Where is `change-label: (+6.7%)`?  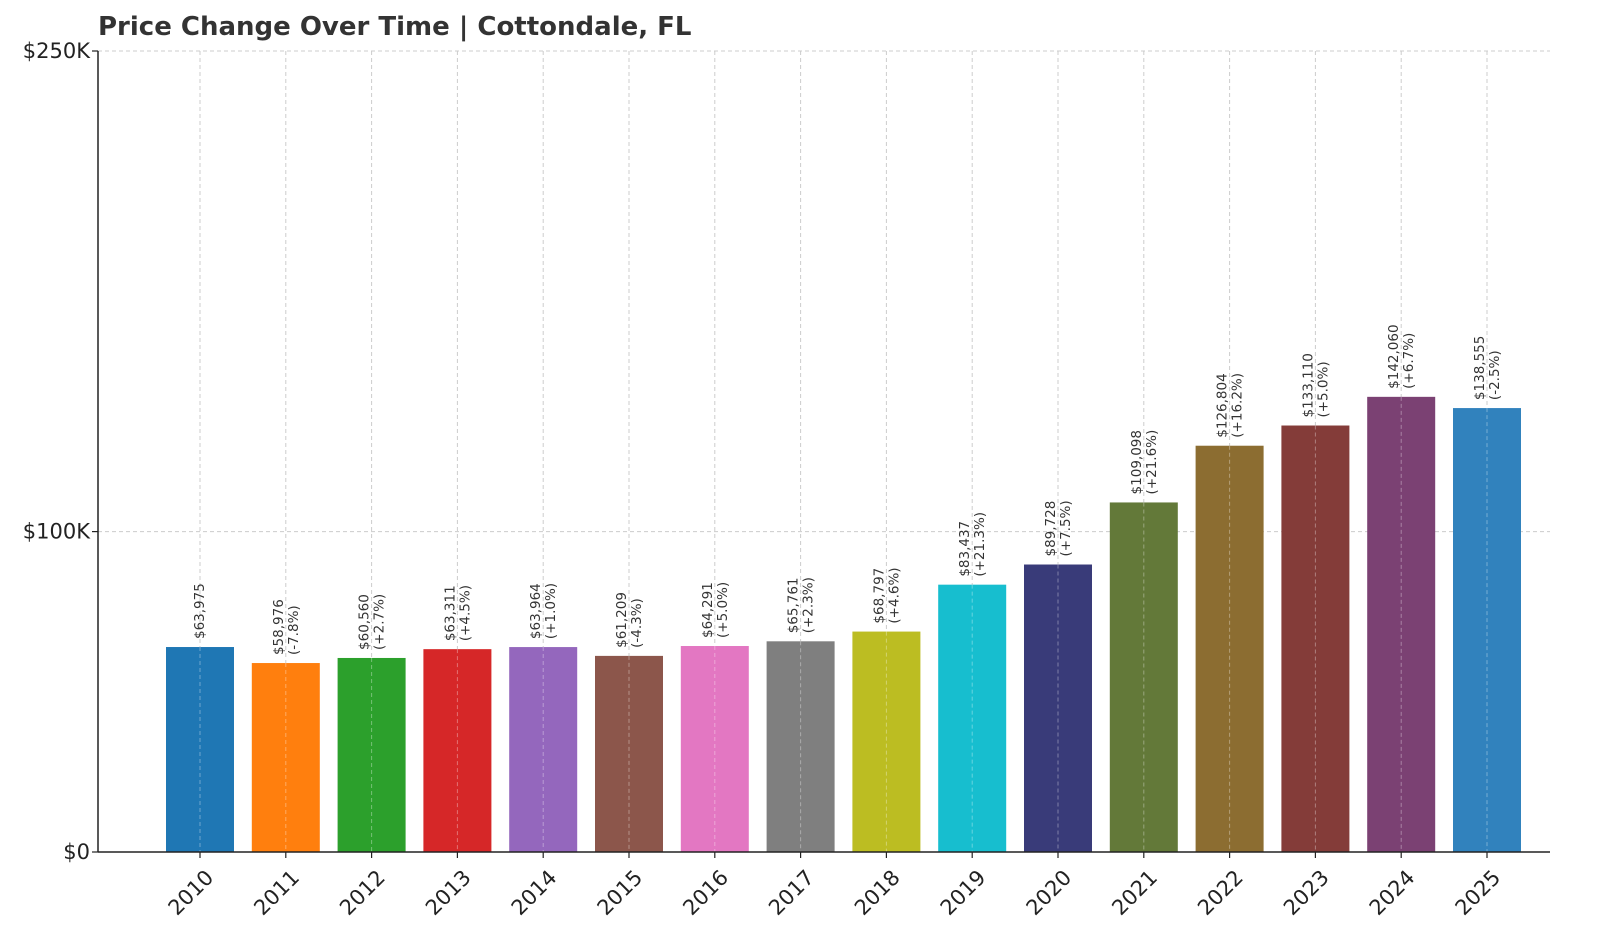
change-label: (+6.7%) is located at coordinates (1409, 361).